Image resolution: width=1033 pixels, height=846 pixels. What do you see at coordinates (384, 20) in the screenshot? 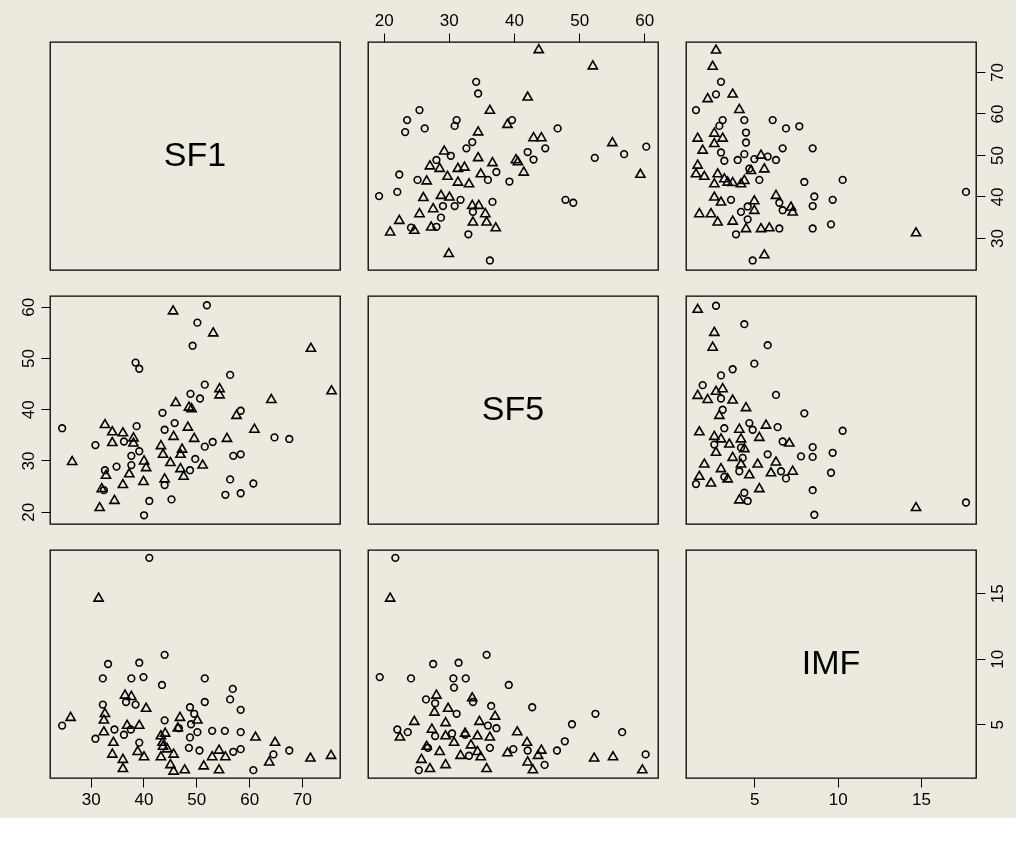
I see `x-tick-label: 20` at bounding box center [384, 20].